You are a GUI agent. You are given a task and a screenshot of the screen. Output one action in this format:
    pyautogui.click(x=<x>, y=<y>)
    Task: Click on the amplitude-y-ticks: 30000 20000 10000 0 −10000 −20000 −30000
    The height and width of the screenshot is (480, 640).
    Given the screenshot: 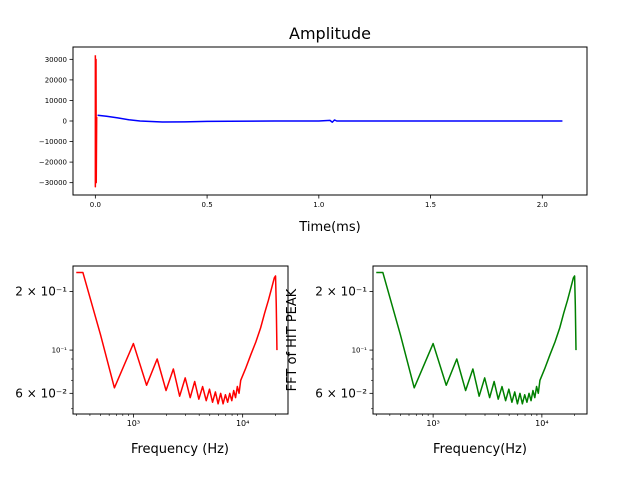 What is the action you would take?
    pyautogui.click(x=56, y=121)
    